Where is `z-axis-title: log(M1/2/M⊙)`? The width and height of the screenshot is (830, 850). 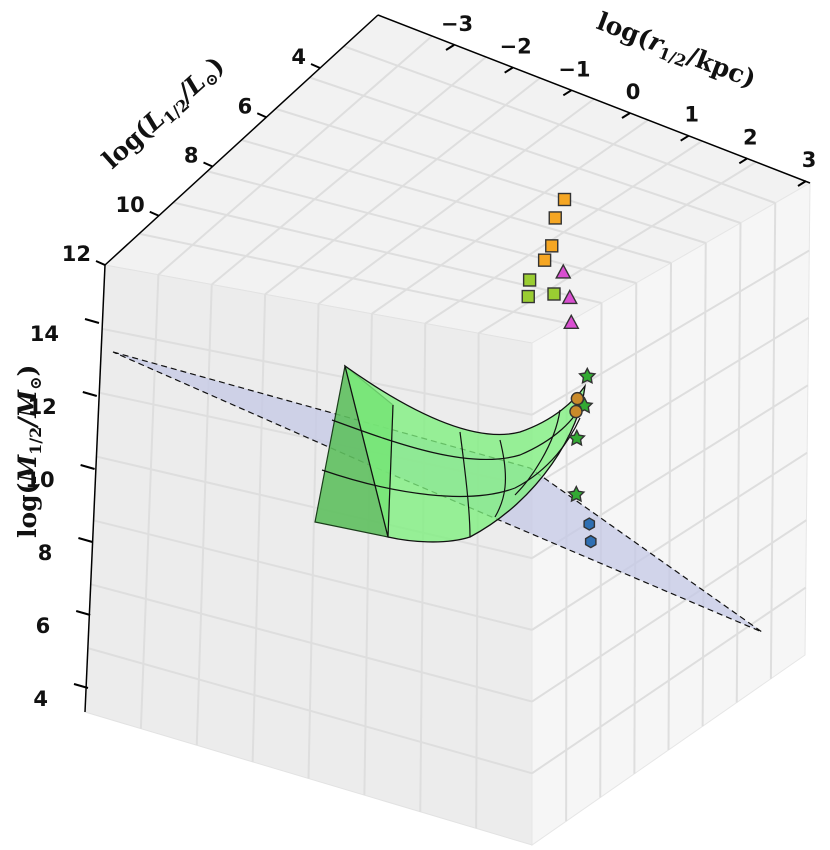 z-axis-title: log(M1/2/M⊙) is located at coordinates (29, 451).